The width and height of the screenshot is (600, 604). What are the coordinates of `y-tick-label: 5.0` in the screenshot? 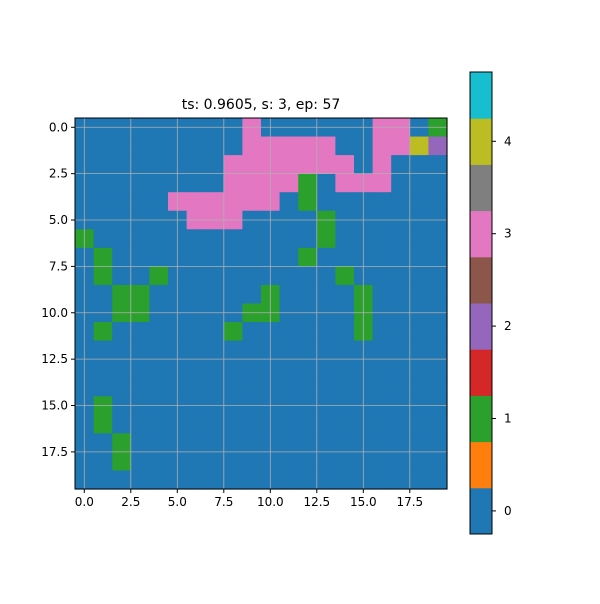 It's located at (58, 220).